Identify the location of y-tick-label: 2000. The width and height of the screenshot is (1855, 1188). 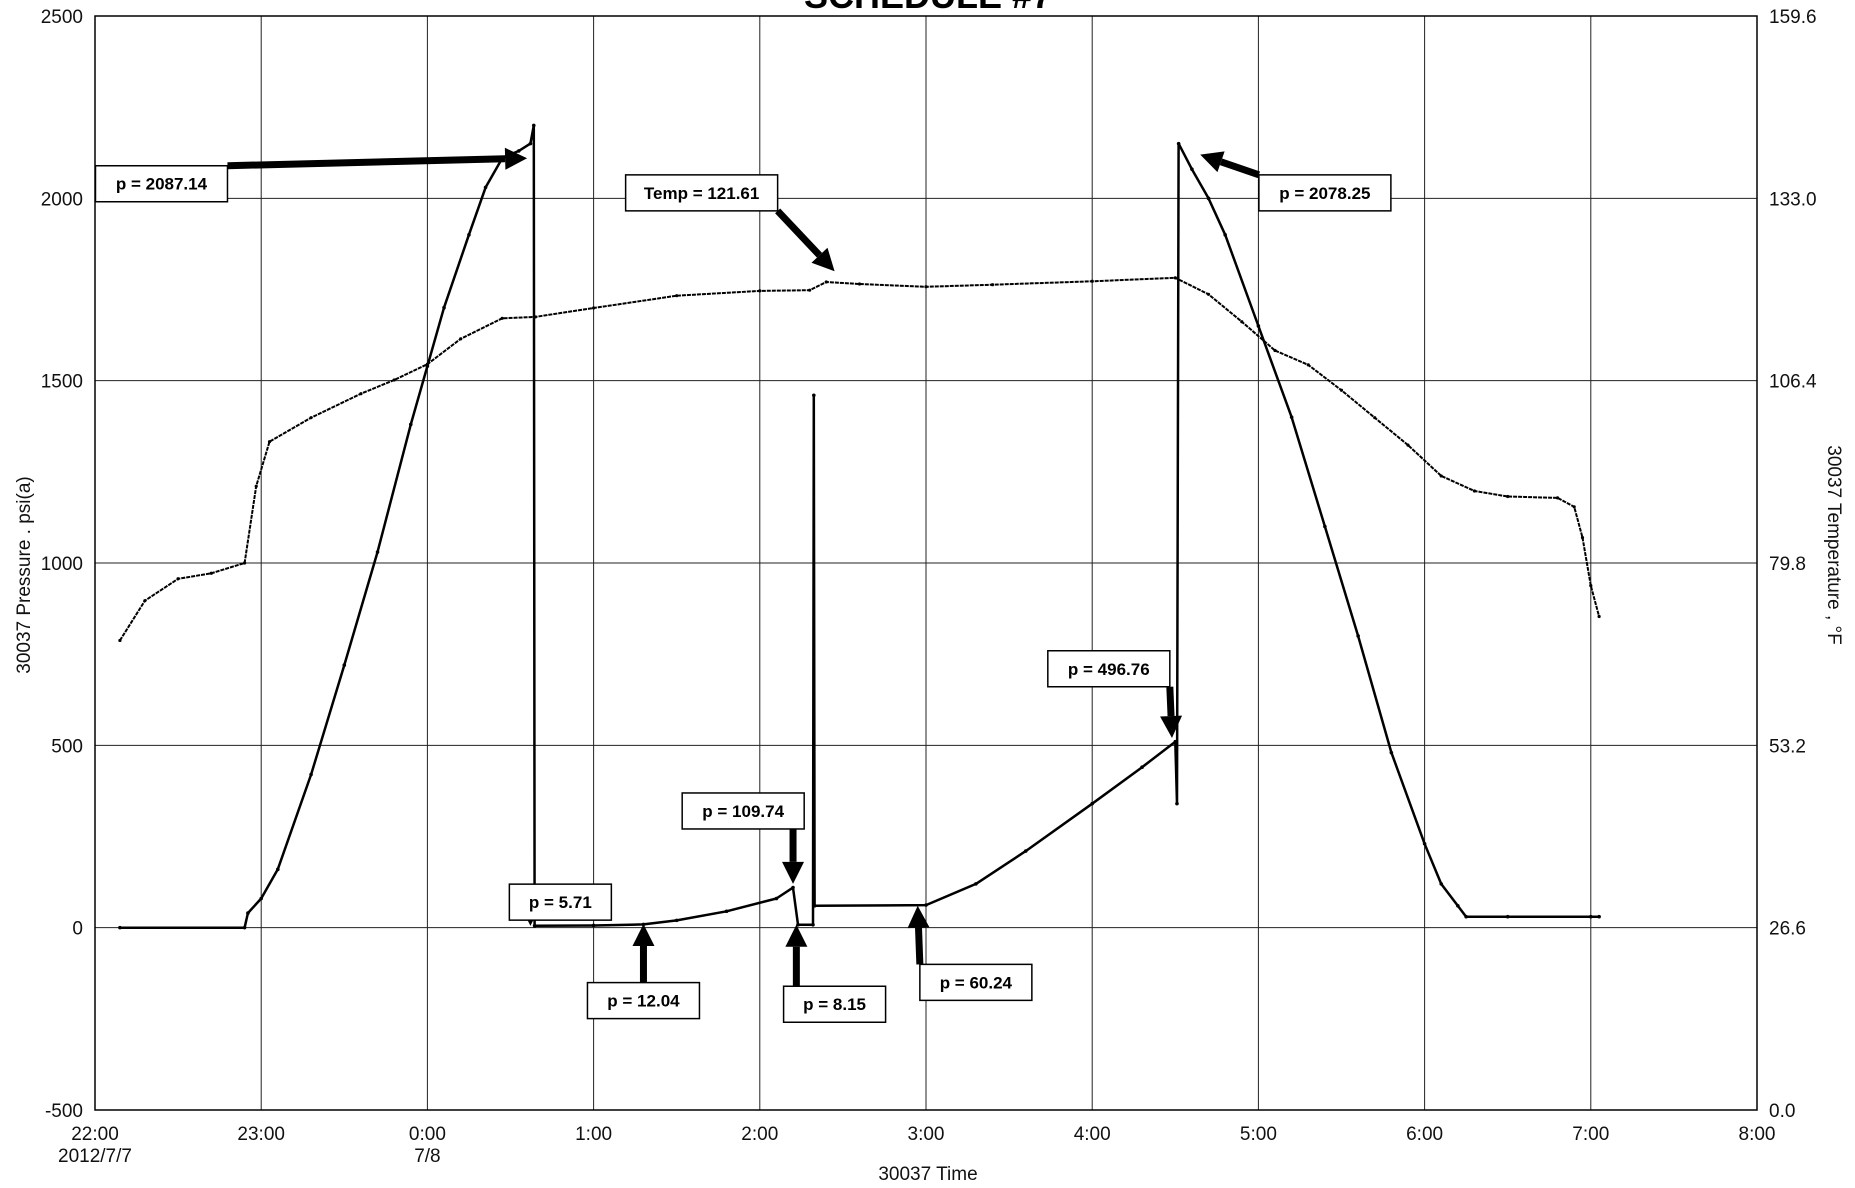
(62, 199).